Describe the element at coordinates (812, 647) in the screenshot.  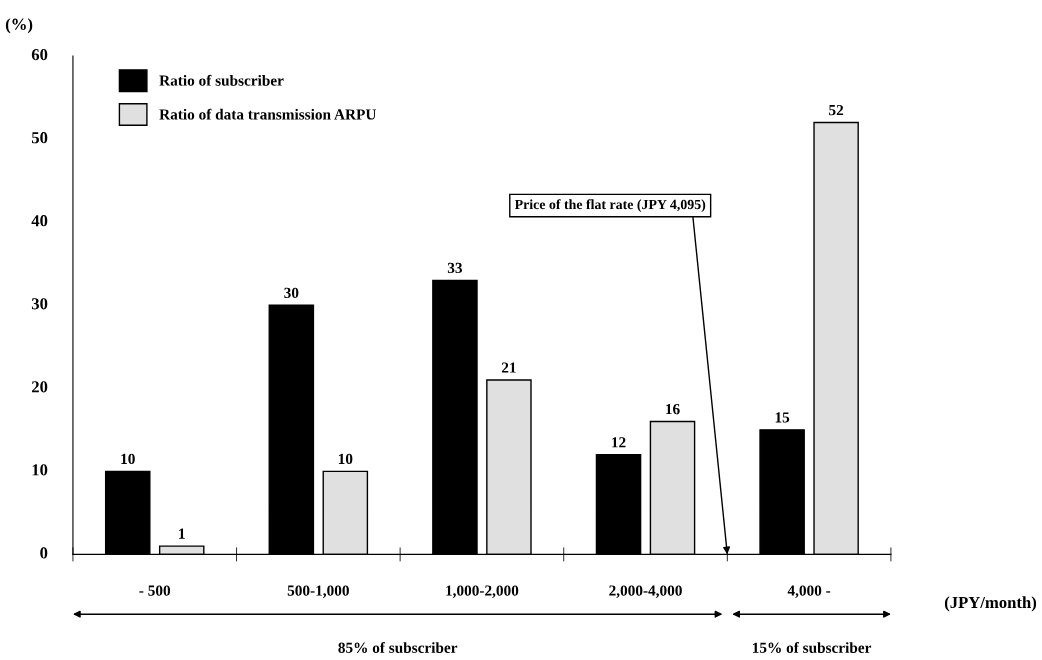
I see `text: 15% of subscriber` at that location.